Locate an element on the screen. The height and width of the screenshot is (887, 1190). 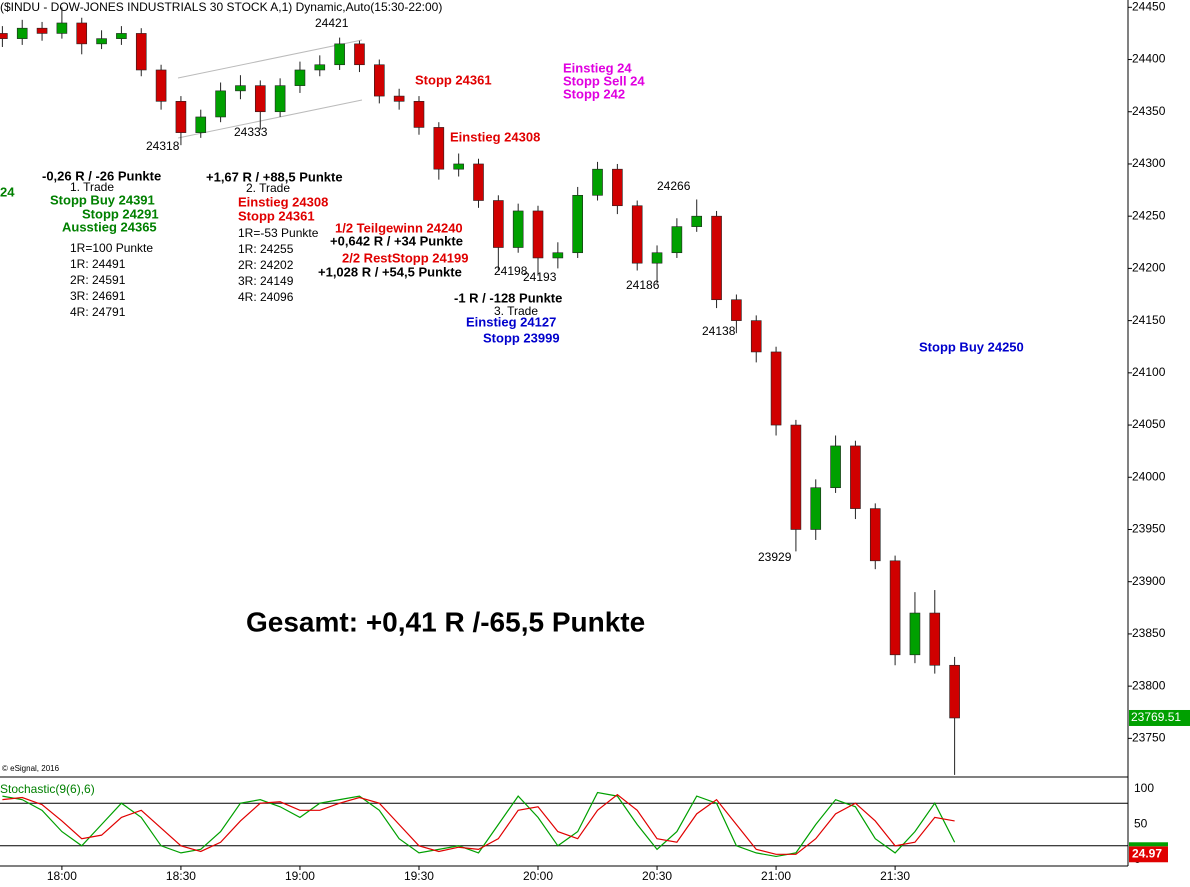
annotation: 3. Trade is located at coordinates (516, 311).